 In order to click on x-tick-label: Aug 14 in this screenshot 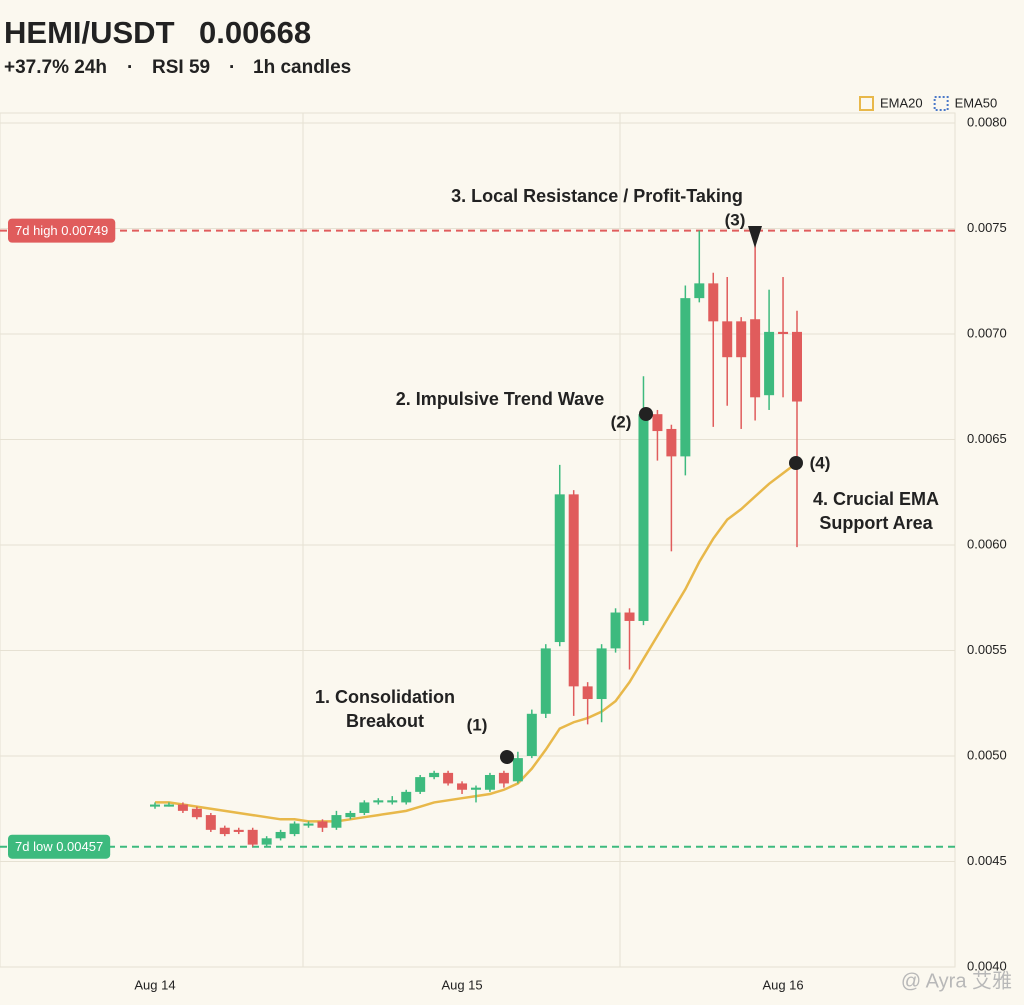, I will do `click(154, 984)`.